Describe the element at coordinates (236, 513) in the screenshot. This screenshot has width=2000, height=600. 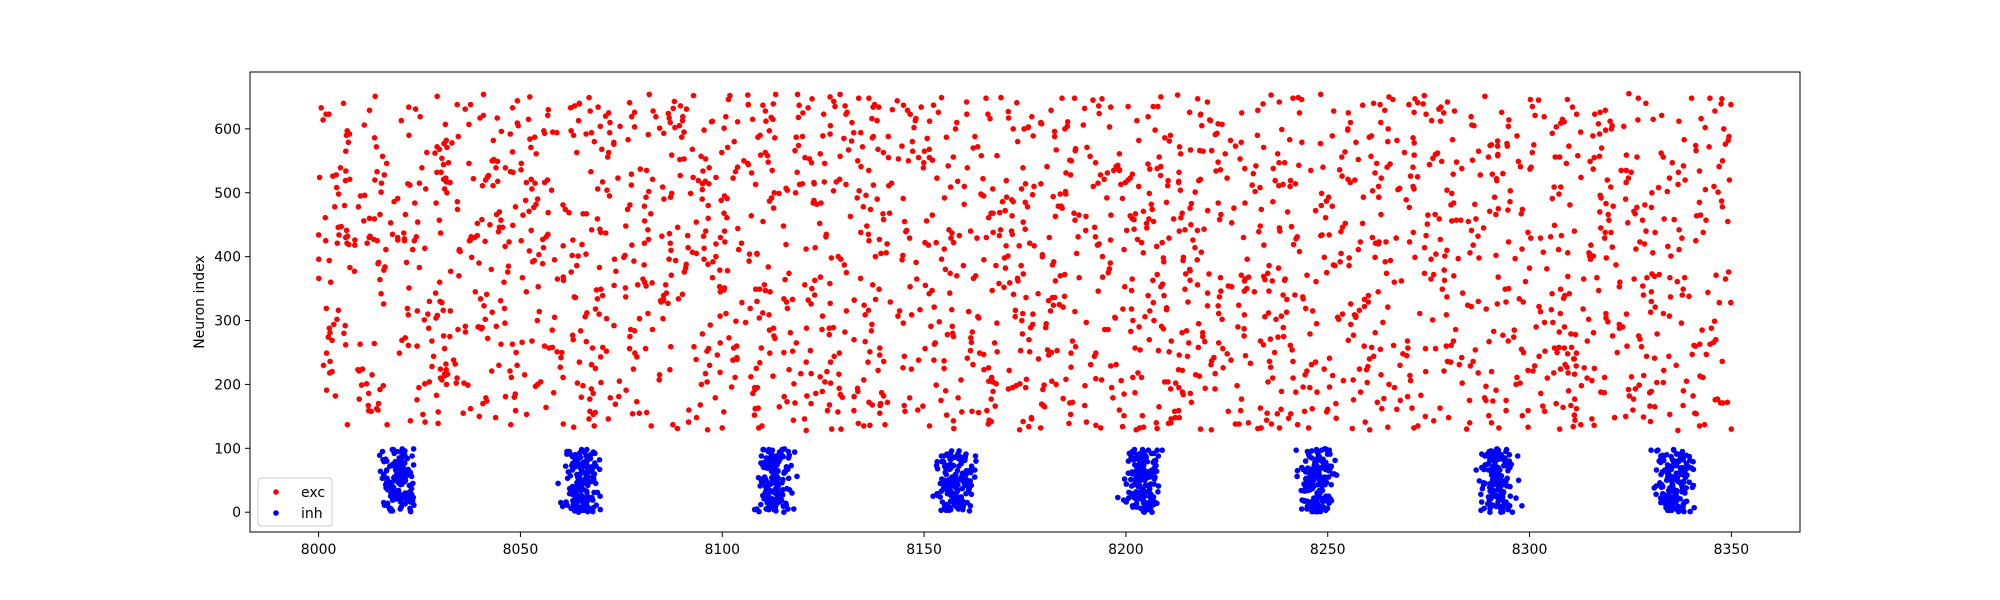
I see `y-tick-label: 0` at that location.